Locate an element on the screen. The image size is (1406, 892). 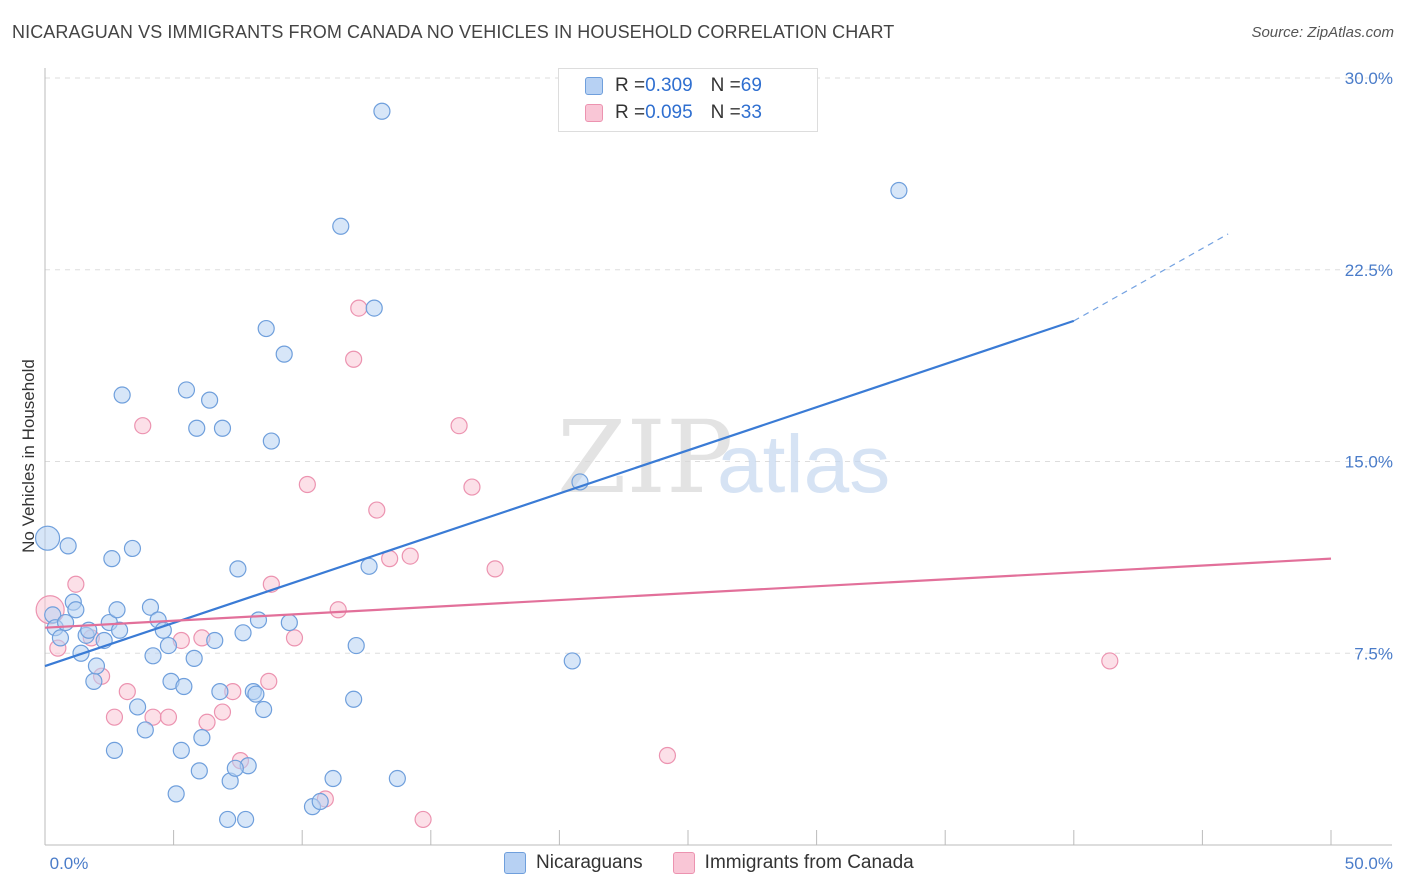
n-value: 69 is located at coordinates (751, 85).